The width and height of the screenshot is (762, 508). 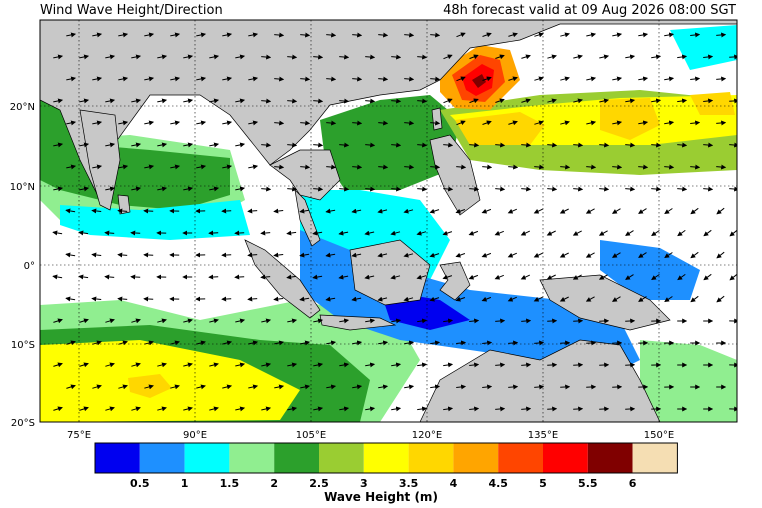 I want to click on lat-tick: 0°, so click(x=29, y=266).